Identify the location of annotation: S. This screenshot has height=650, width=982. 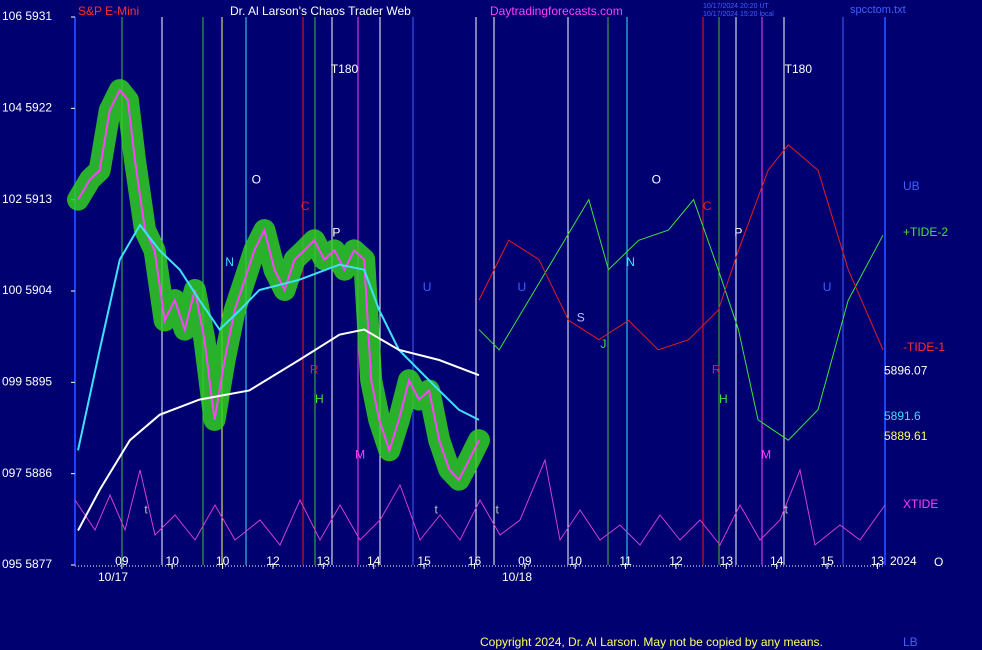
(581, 318).